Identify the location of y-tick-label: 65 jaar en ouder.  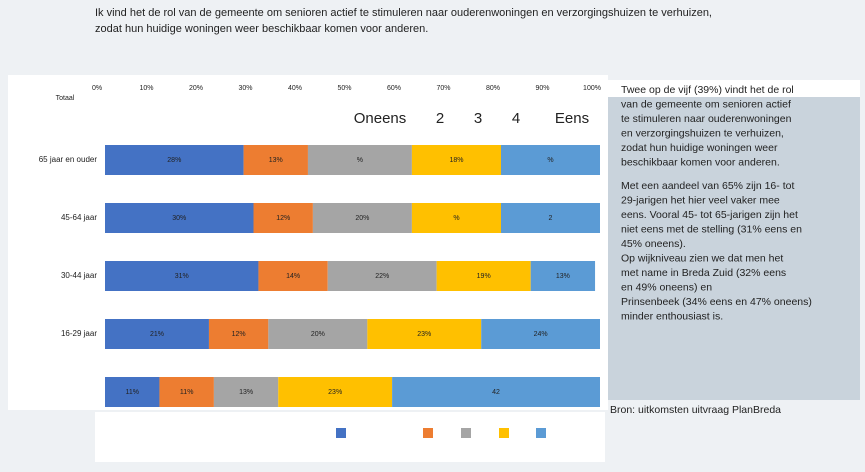
(68, 159).